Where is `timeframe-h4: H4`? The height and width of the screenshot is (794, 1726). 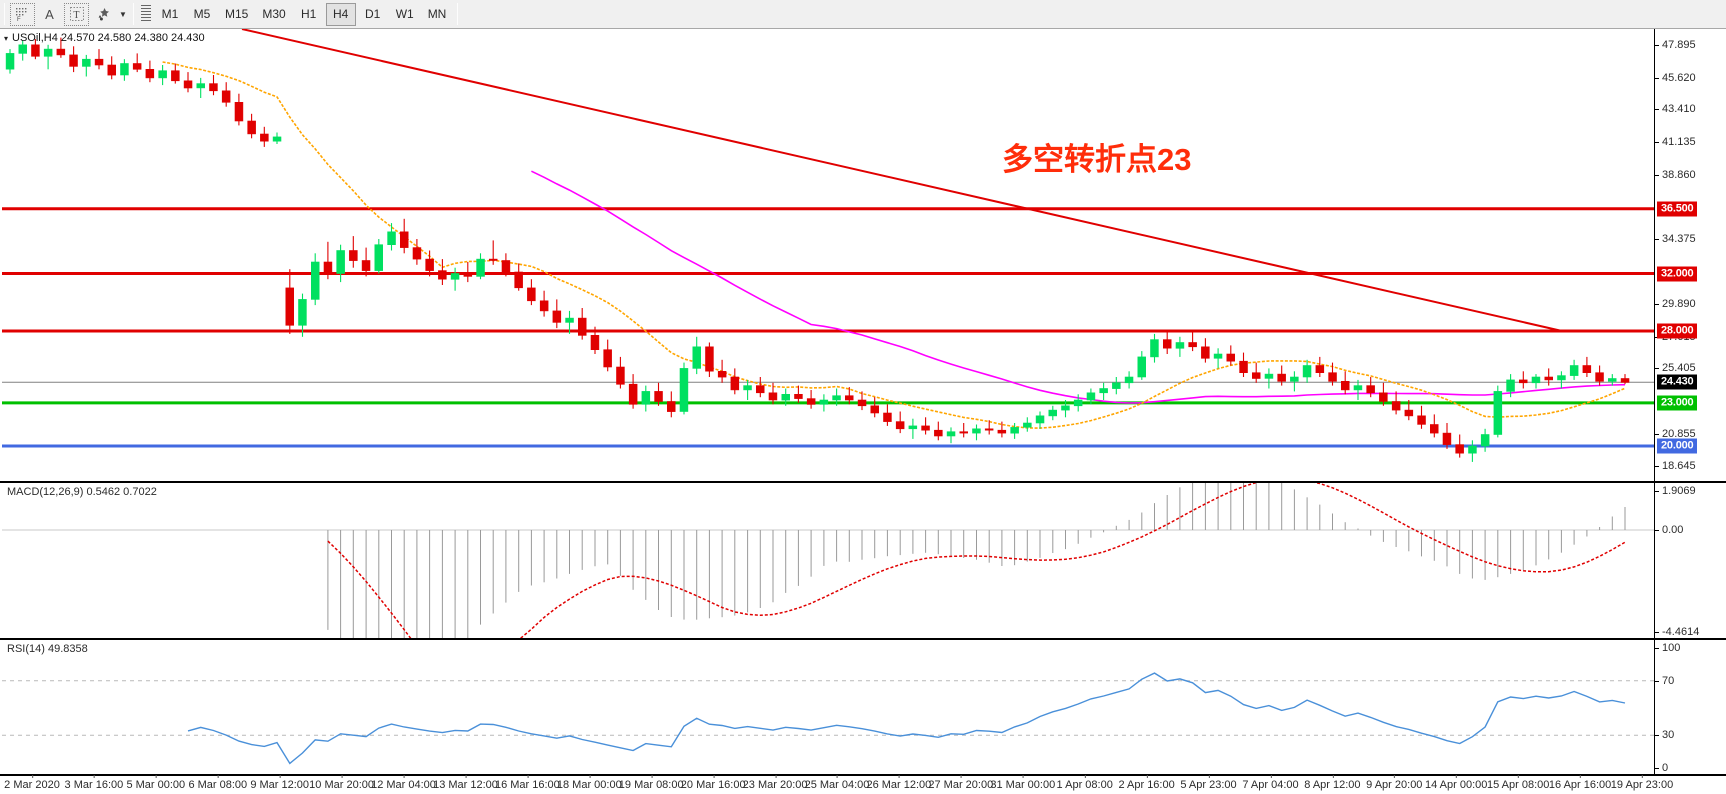 timeframe-h4: H4 is located at coordinates (340, 14).